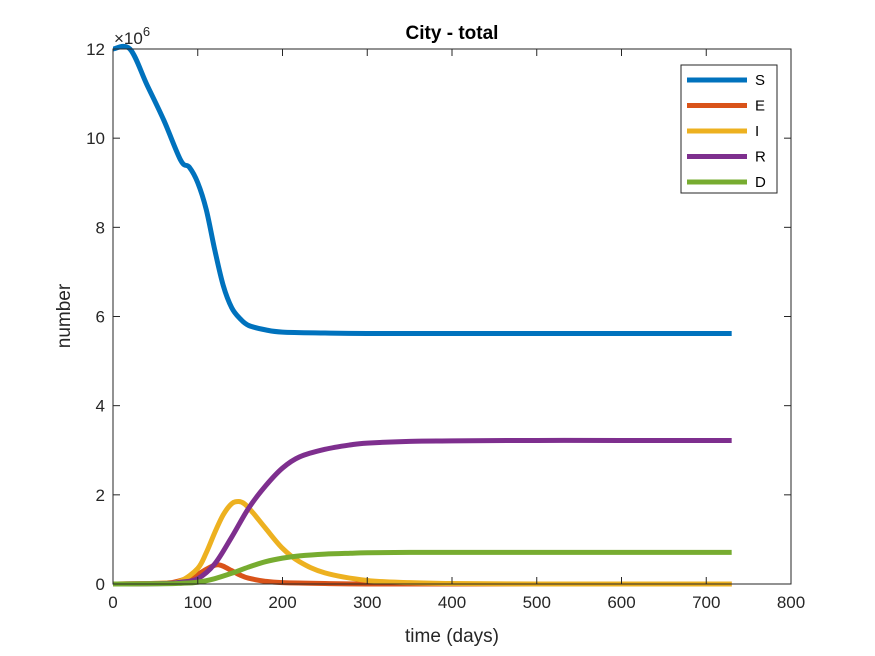  Describe the element at coordinates (95, 138) in the screenshot. I see `y-tick-label-10: 10` at that location.